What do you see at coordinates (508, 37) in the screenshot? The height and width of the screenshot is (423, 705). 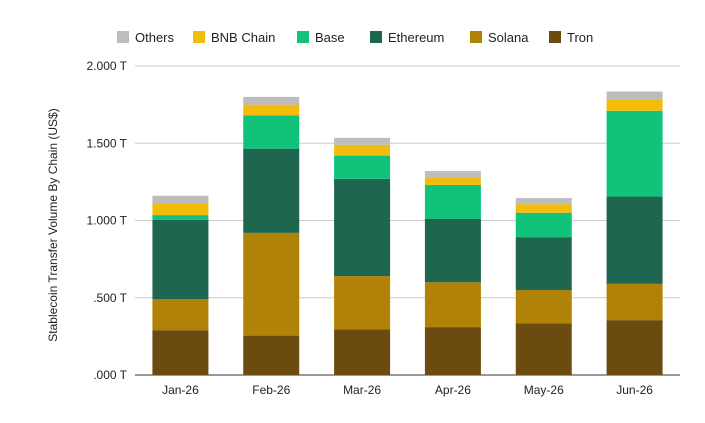 I see `legend-label: Solana` at bounding box center [508, 37].